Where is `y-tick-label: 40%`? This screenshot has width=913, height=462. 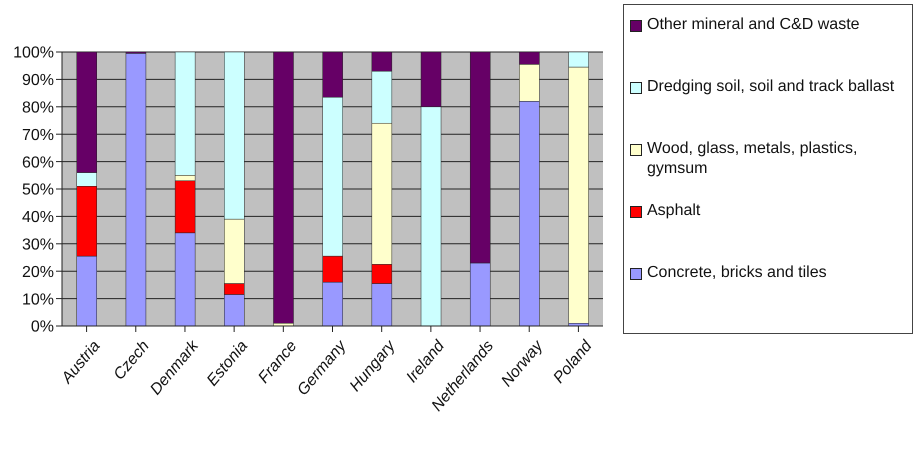
y-tick-label: 40% is located at coordinates (38, 217).